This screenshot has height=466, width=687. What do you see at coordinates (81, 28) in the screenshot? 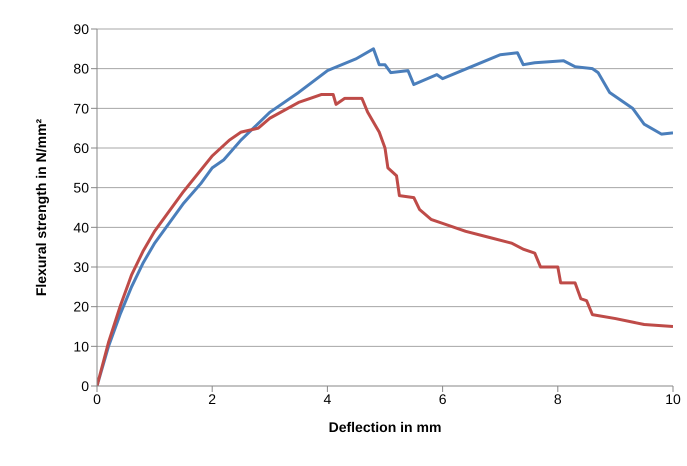
I see `y-tick-label: 90` at bounding box center [81, 28].